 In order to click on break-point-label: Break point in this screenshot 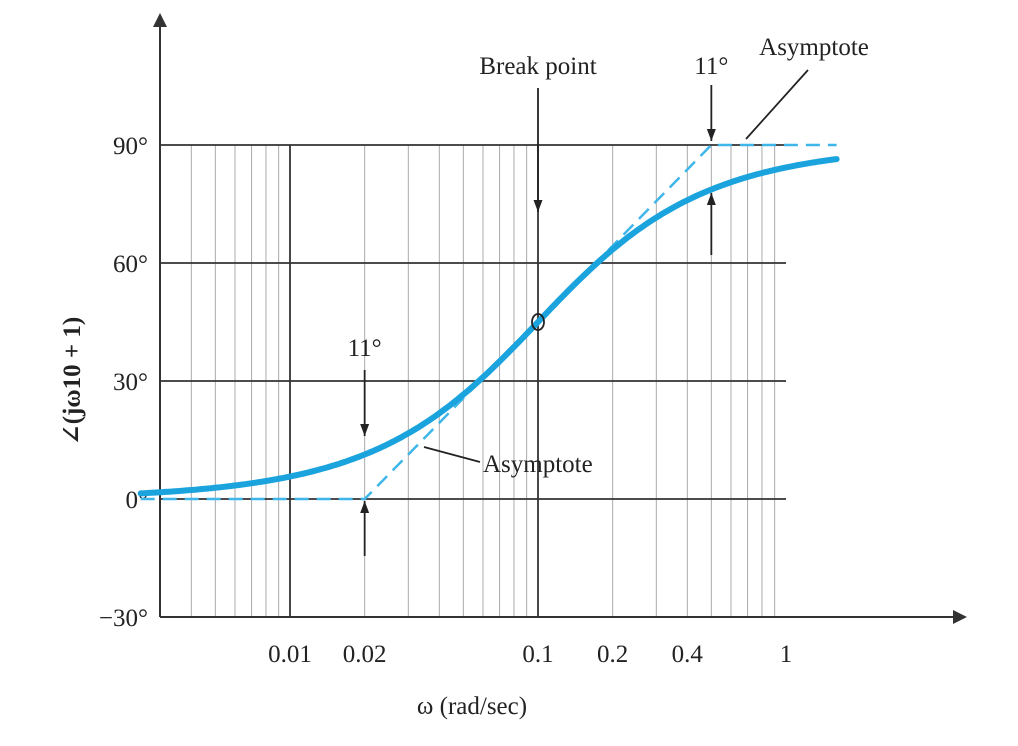, I will do `click(537, 66)`.